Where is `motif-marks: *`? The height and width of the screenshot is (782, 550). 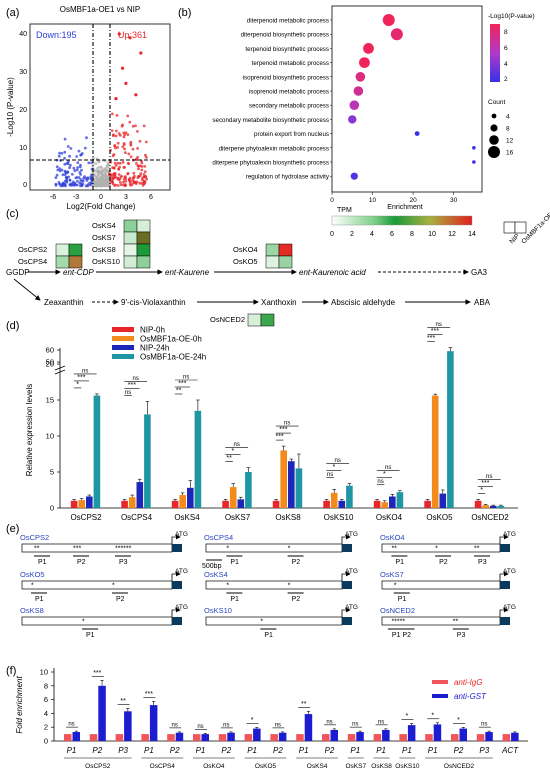
motif-marks: * is located at coordinates (395, 586).